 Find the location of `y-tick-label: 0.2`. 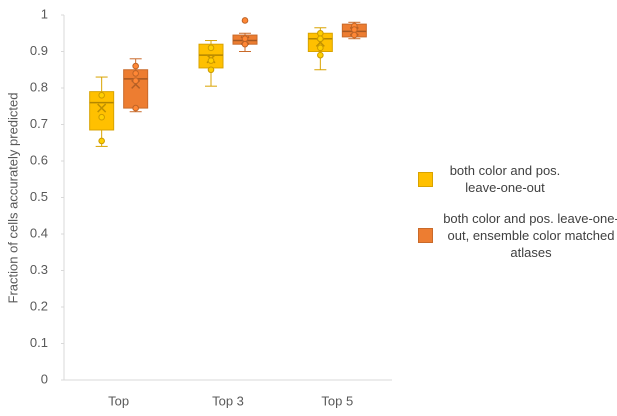

y-tick-label: 0.2 is located at coordinates (39, 305).